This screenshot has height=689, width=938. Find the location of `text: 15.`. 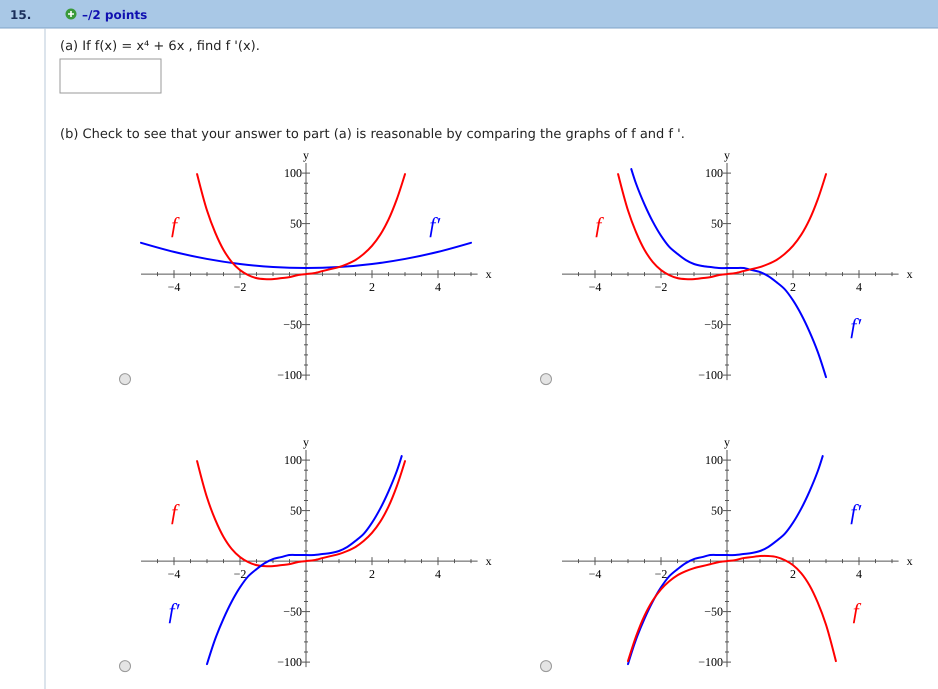

text: 15. is located at coordinates (21, 15).